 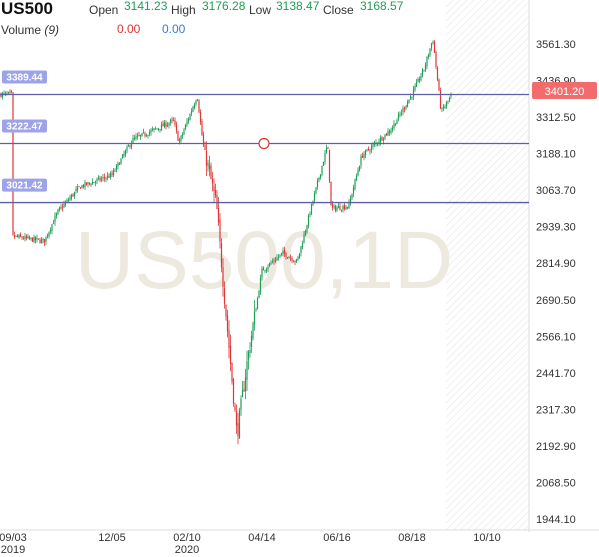 I want to click on high-label: High, so click(x=183, y=10).